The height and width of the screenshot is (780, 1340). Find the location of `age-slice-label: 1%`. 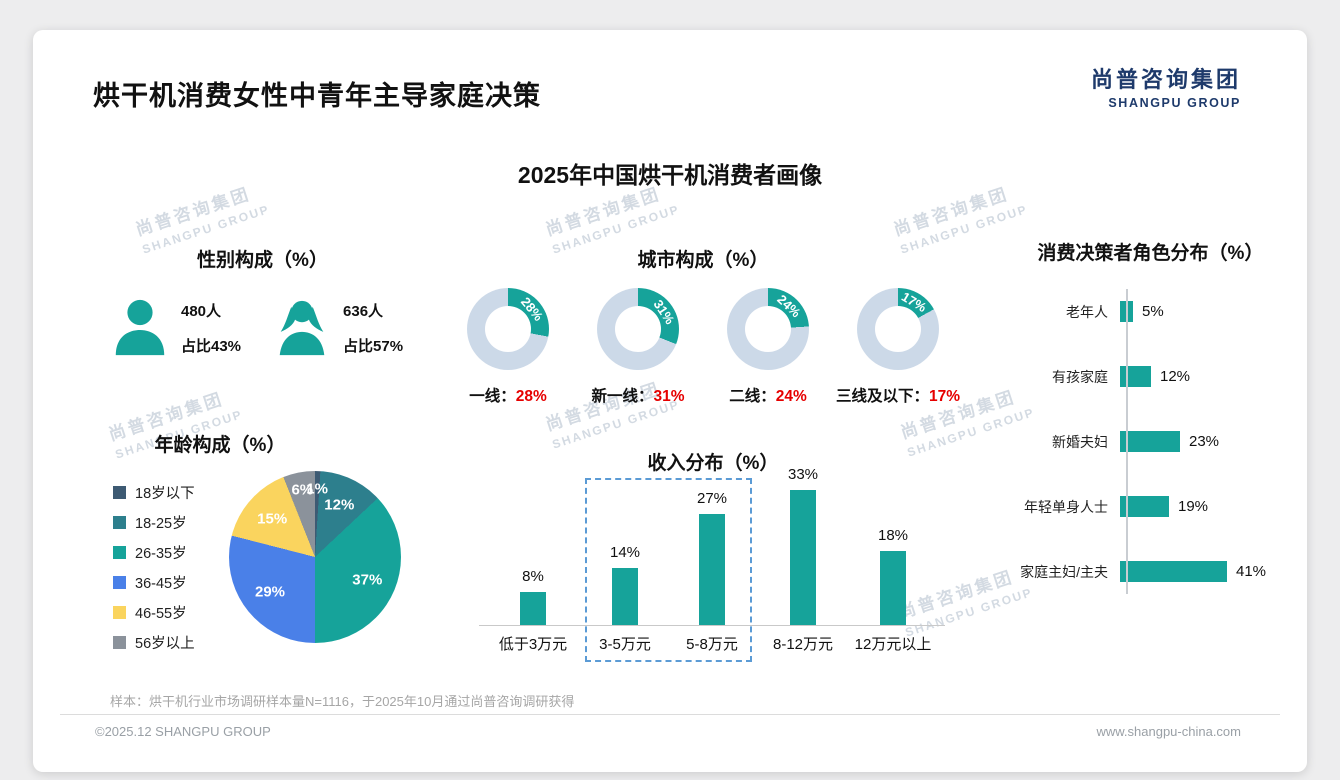

age-slice-label: 1% is located at coordinates (317, 489).